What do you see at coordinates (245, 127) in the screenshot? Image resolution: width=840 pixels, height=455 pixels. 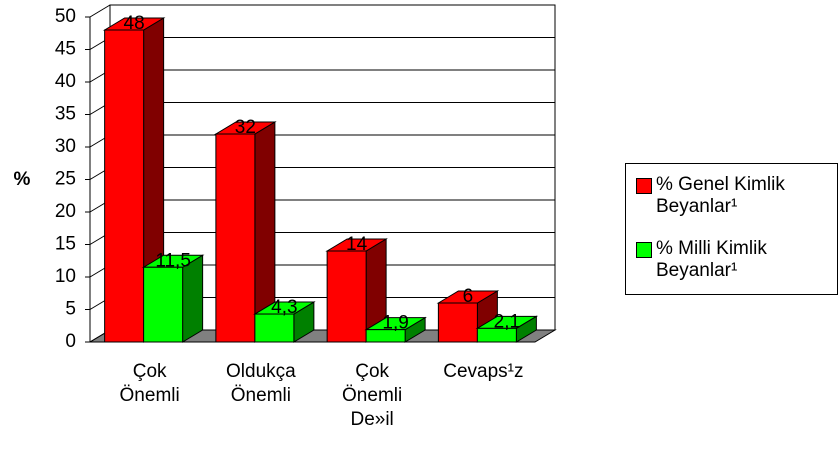 I see `value-label: 32` at bounding box center [245, 127].